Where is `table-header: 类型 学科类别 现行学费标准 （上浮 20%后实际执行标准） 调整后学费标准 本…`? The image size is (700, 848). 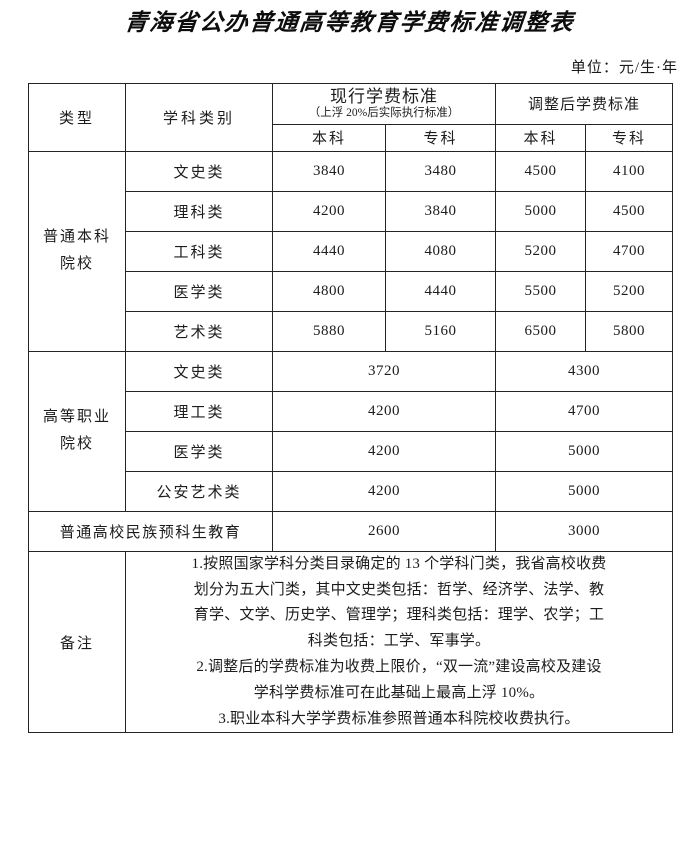
table-header: 类型 学科类别 现行学费标准 （上浮 20%后实际执行标准） 调整后学费标准 本… is located at coordinates (351, 117).